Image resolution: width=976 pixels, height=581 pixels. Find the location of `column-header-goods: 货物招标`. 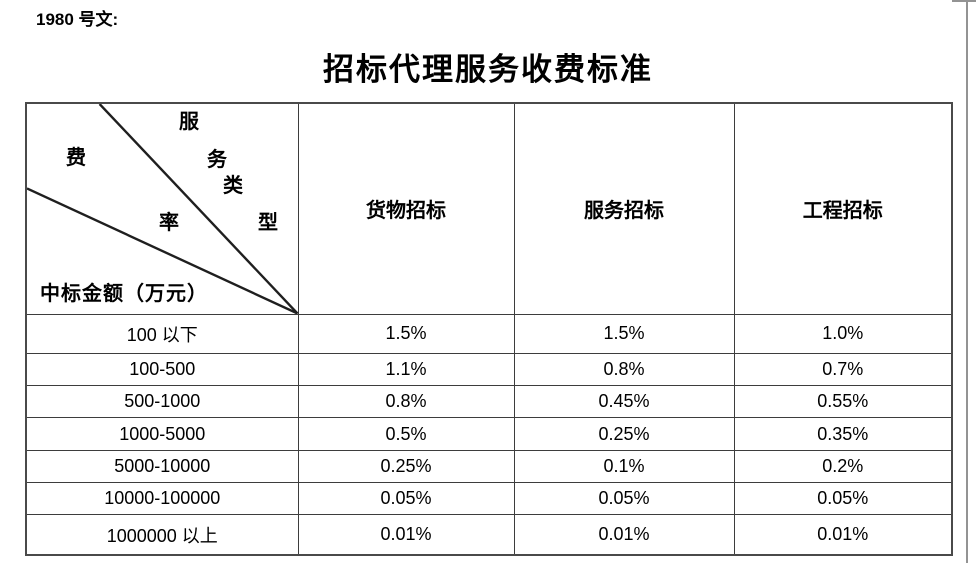

column-header-goods: 货物招标 is located at coordinates (406, 208).